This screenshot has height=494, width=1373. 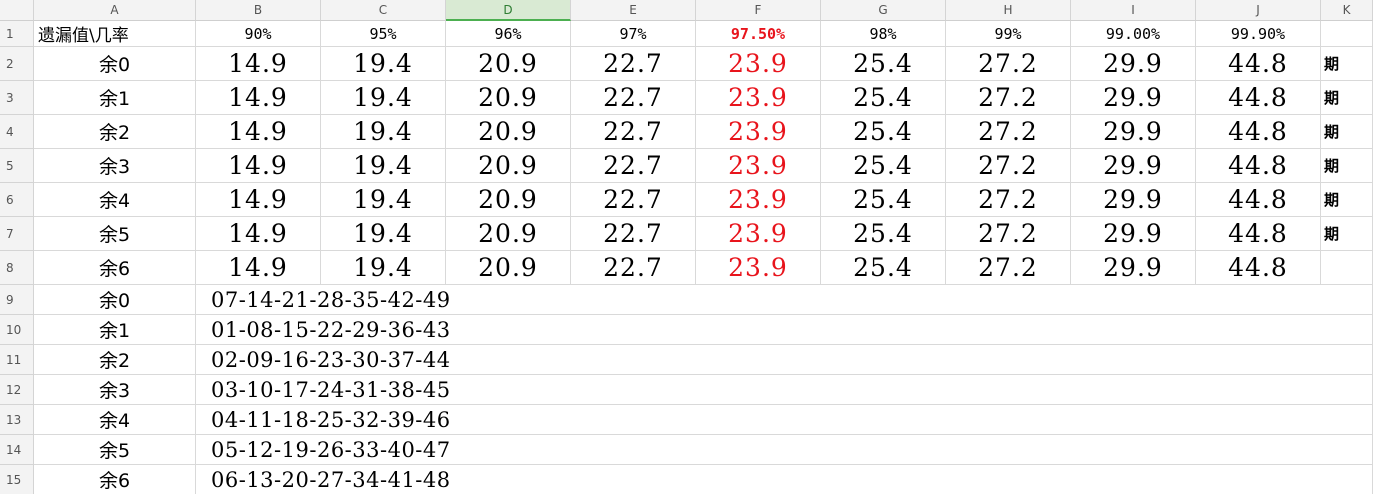 I want to click on cell-number-sequence: 05-12-19-26-33-40-47, so click(x=758, y=450).